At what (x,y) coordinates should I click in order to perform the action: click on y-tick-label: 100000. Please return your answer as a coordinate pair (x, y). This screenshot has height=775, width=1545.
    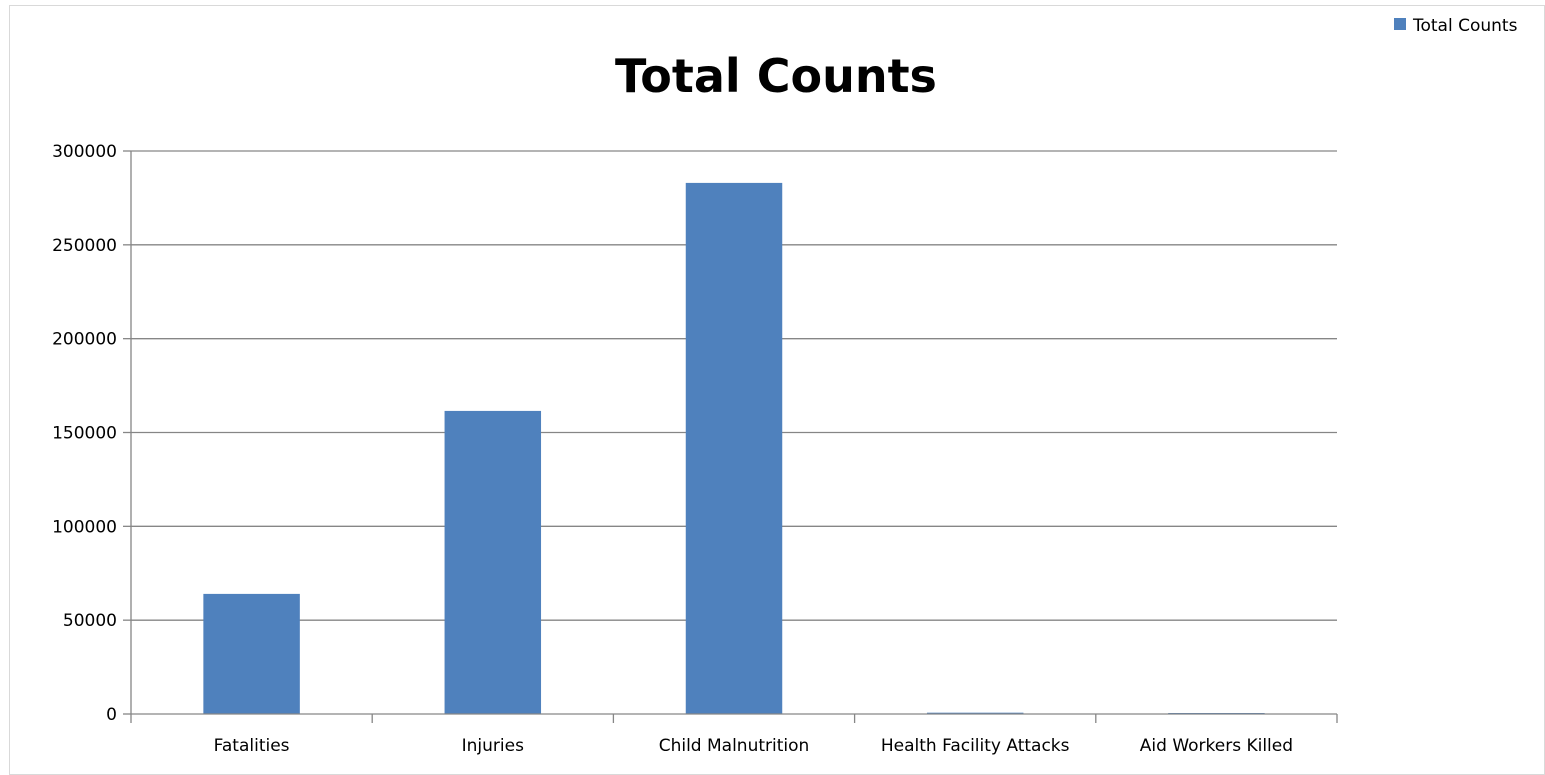
    Looking at the image, I should click on (84, 527).